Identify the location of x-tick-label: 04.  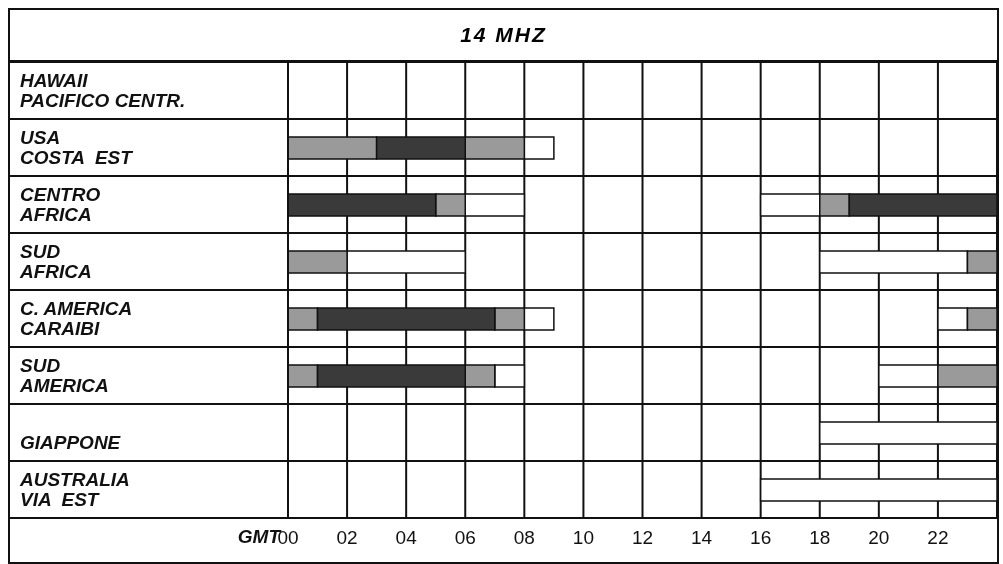
(406, 537).